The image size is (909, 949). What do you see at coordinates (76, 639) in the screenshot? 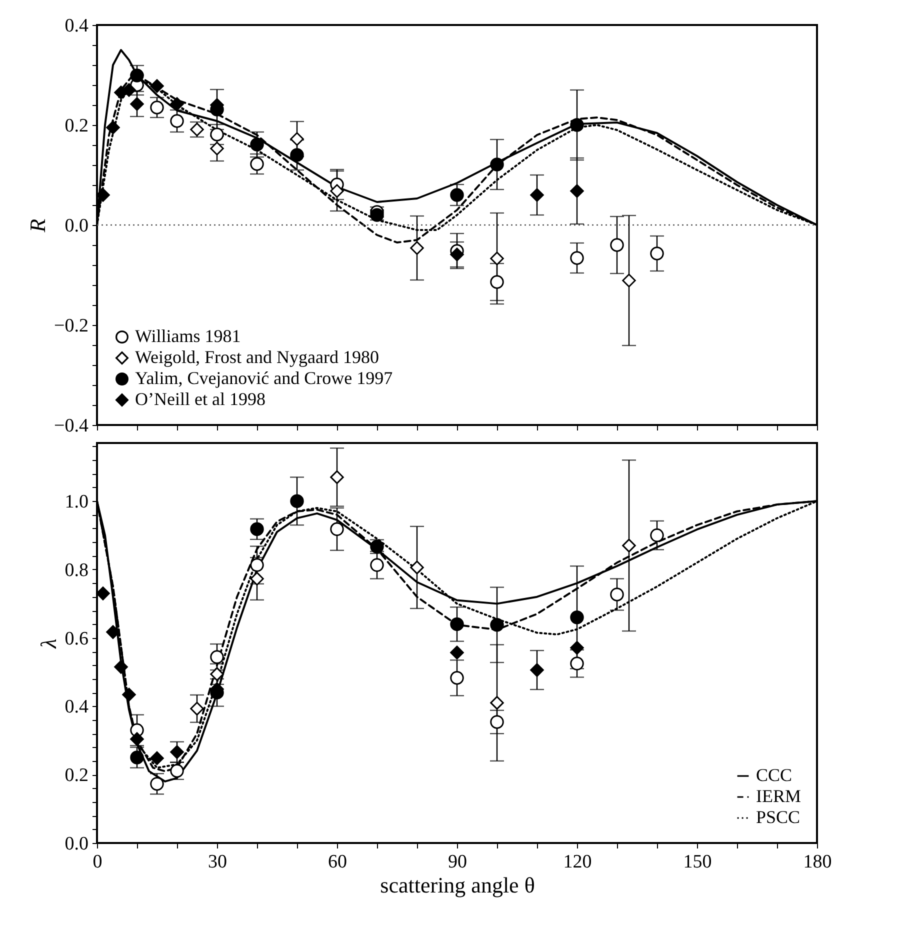
I see `y-tick-label: 0.6` at bounding box center [76, 639].